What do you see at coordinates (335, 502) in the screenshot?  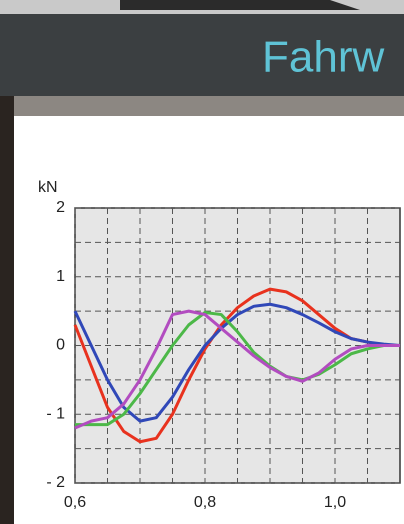 I see `x-tick-label: 1,0` at bounding box center [335, 502].